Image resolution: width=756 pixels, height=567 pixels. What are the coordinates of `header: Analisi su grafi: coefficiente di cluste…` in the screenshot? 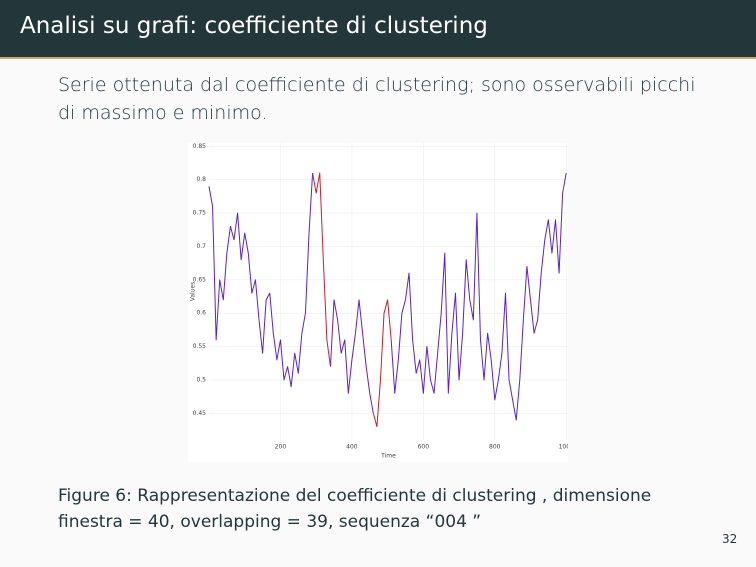 It's located at (378, 29).